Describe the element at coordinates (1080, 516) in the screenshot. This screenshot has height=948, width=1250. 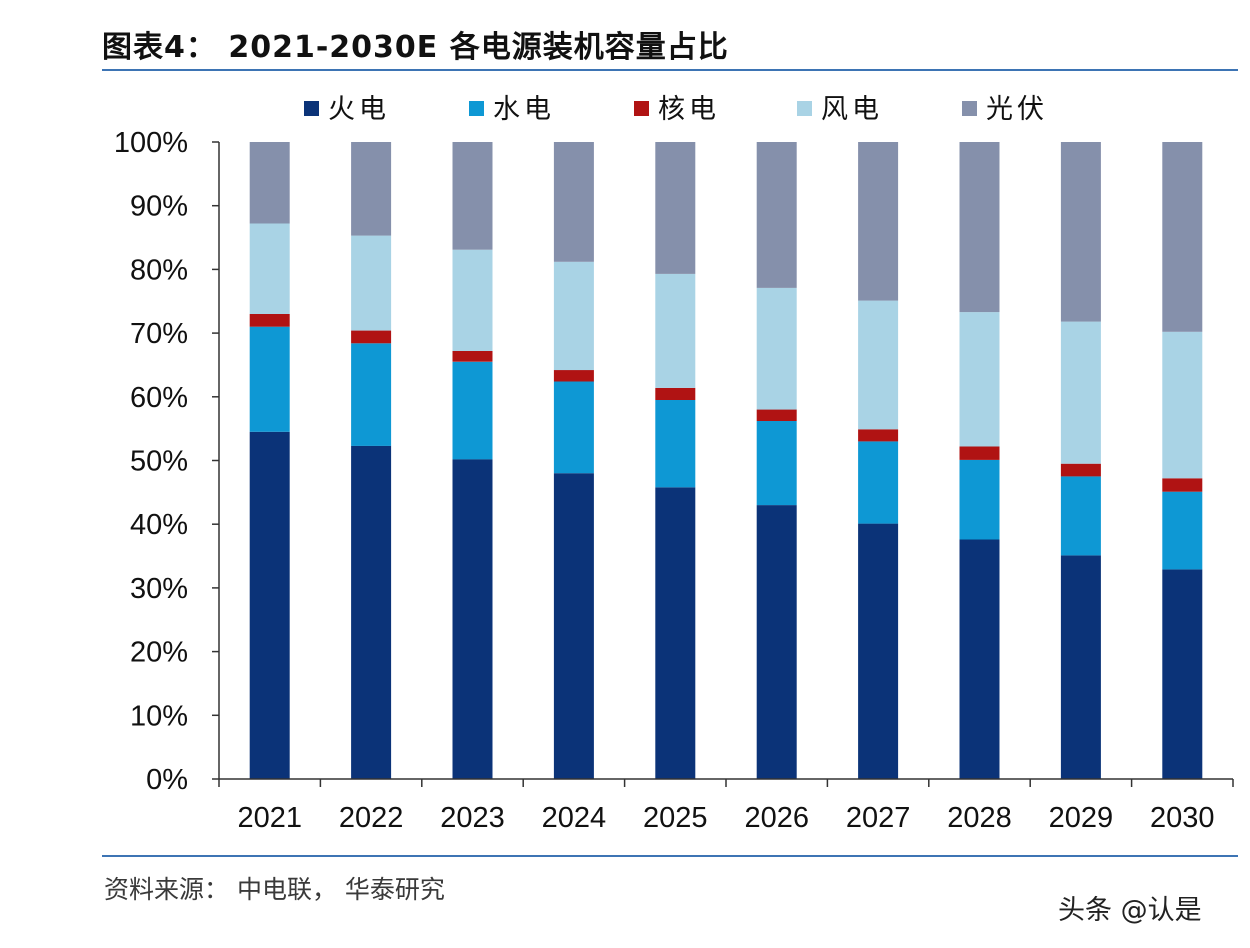
I see `bar-segment-2029-s1` at that location.